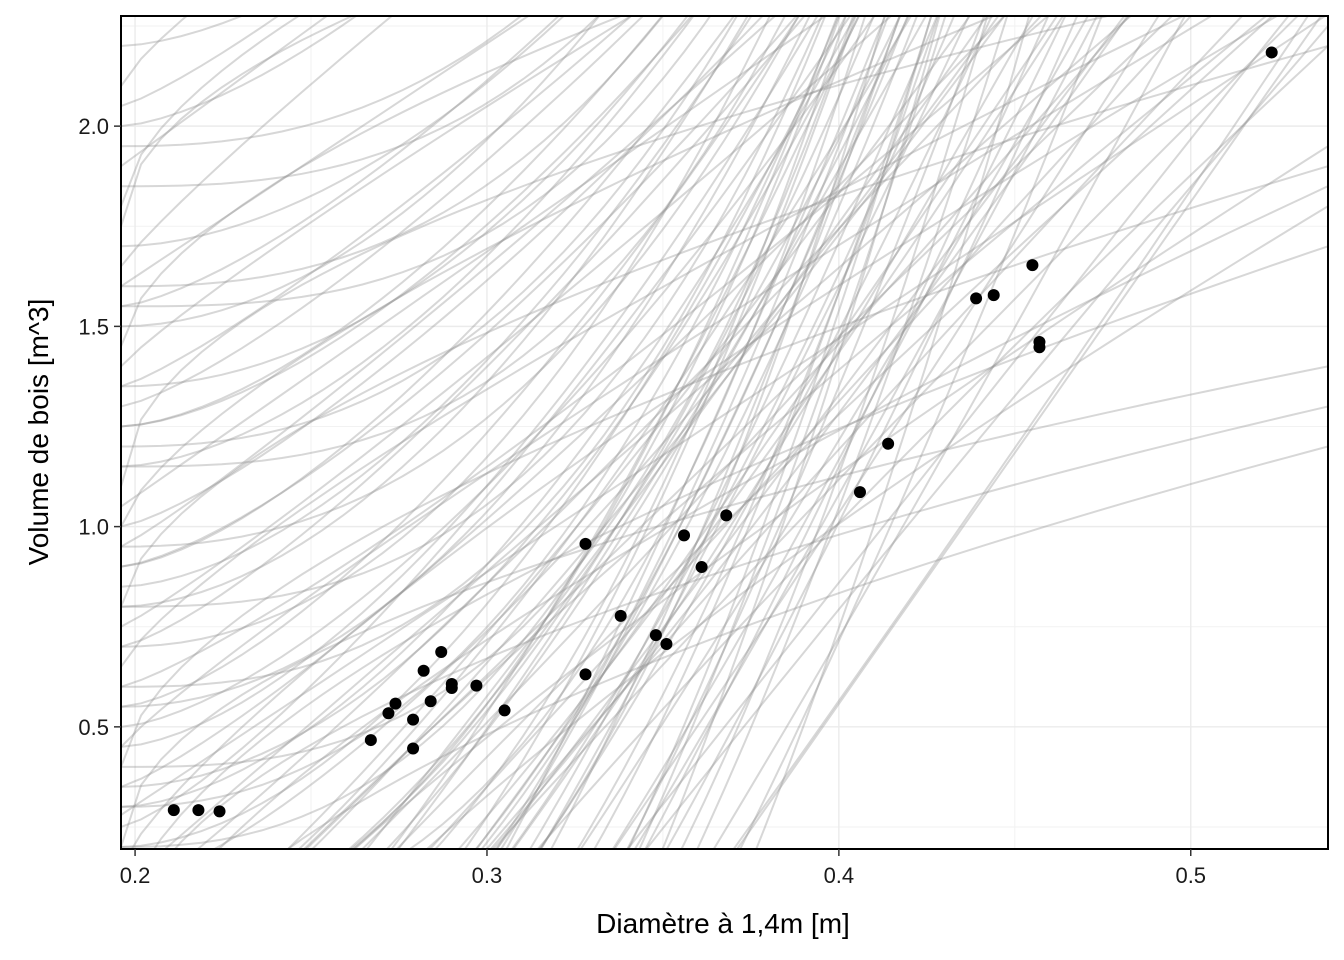  I want to click on x-axis-title: Diamètre à 1,4m [m], so click(723, 923).